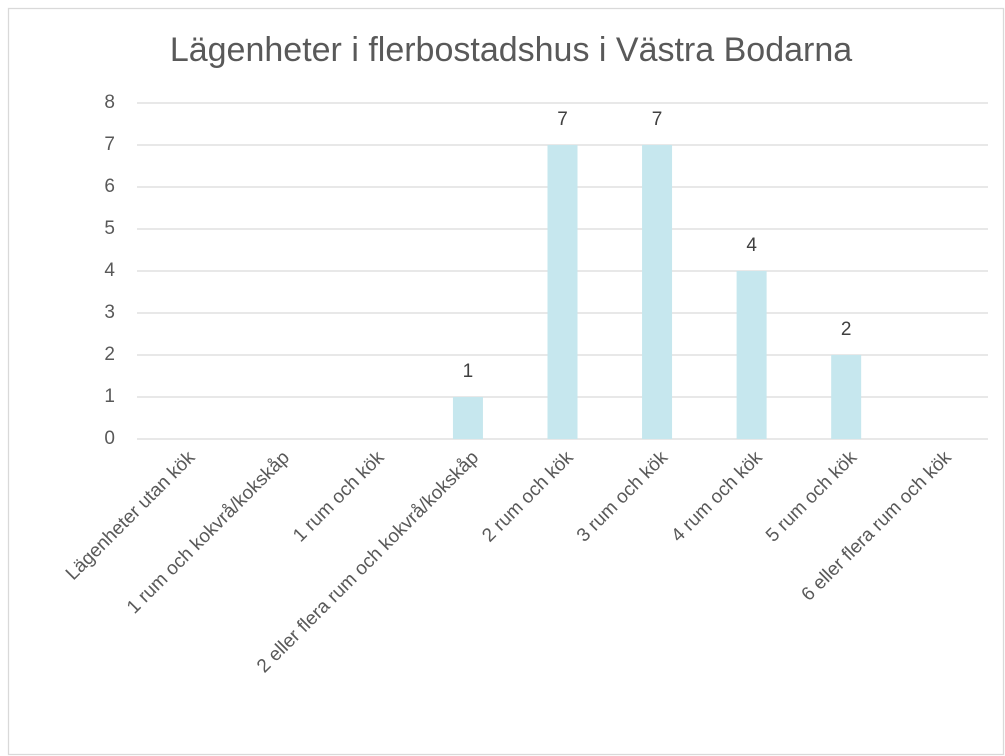  Describe the element at coordinates (109, 144) in the screenshot. I see `y-tick-label: 7` at that location.